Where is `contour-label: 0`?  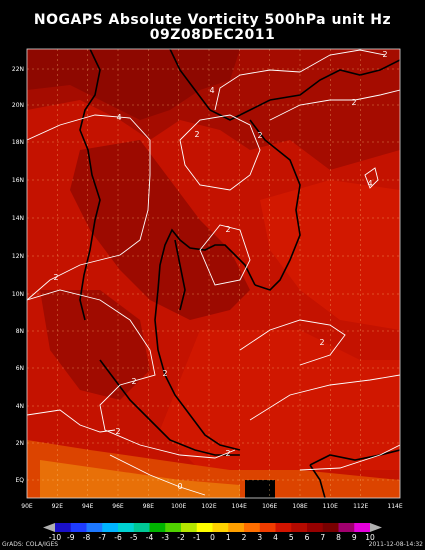
contour-label: 0 is located at coordinates (179, 486).